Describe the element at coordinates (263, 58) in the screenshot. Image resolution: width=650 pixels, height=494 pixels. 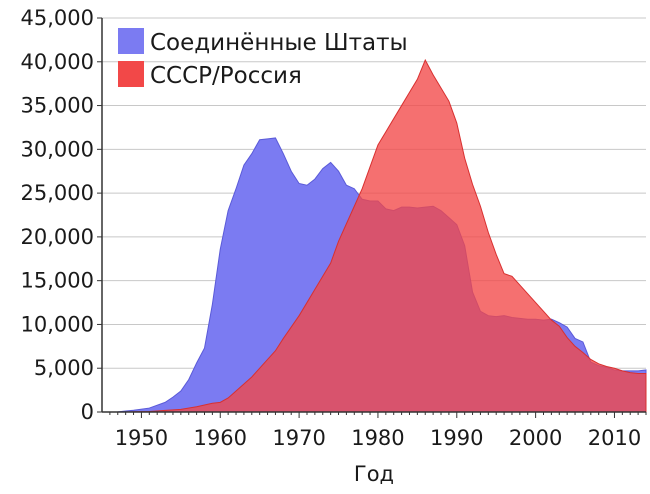
I see `legend: Соединённые Штаты СССР/Россия` at that location.